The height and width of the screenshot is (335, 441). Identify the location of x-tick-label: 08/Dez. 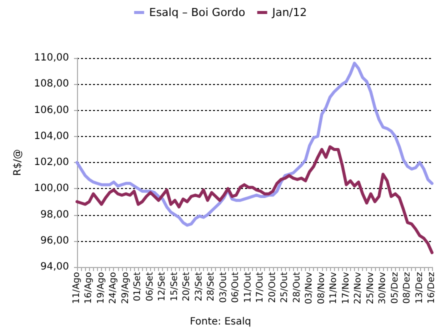
(407, 288).